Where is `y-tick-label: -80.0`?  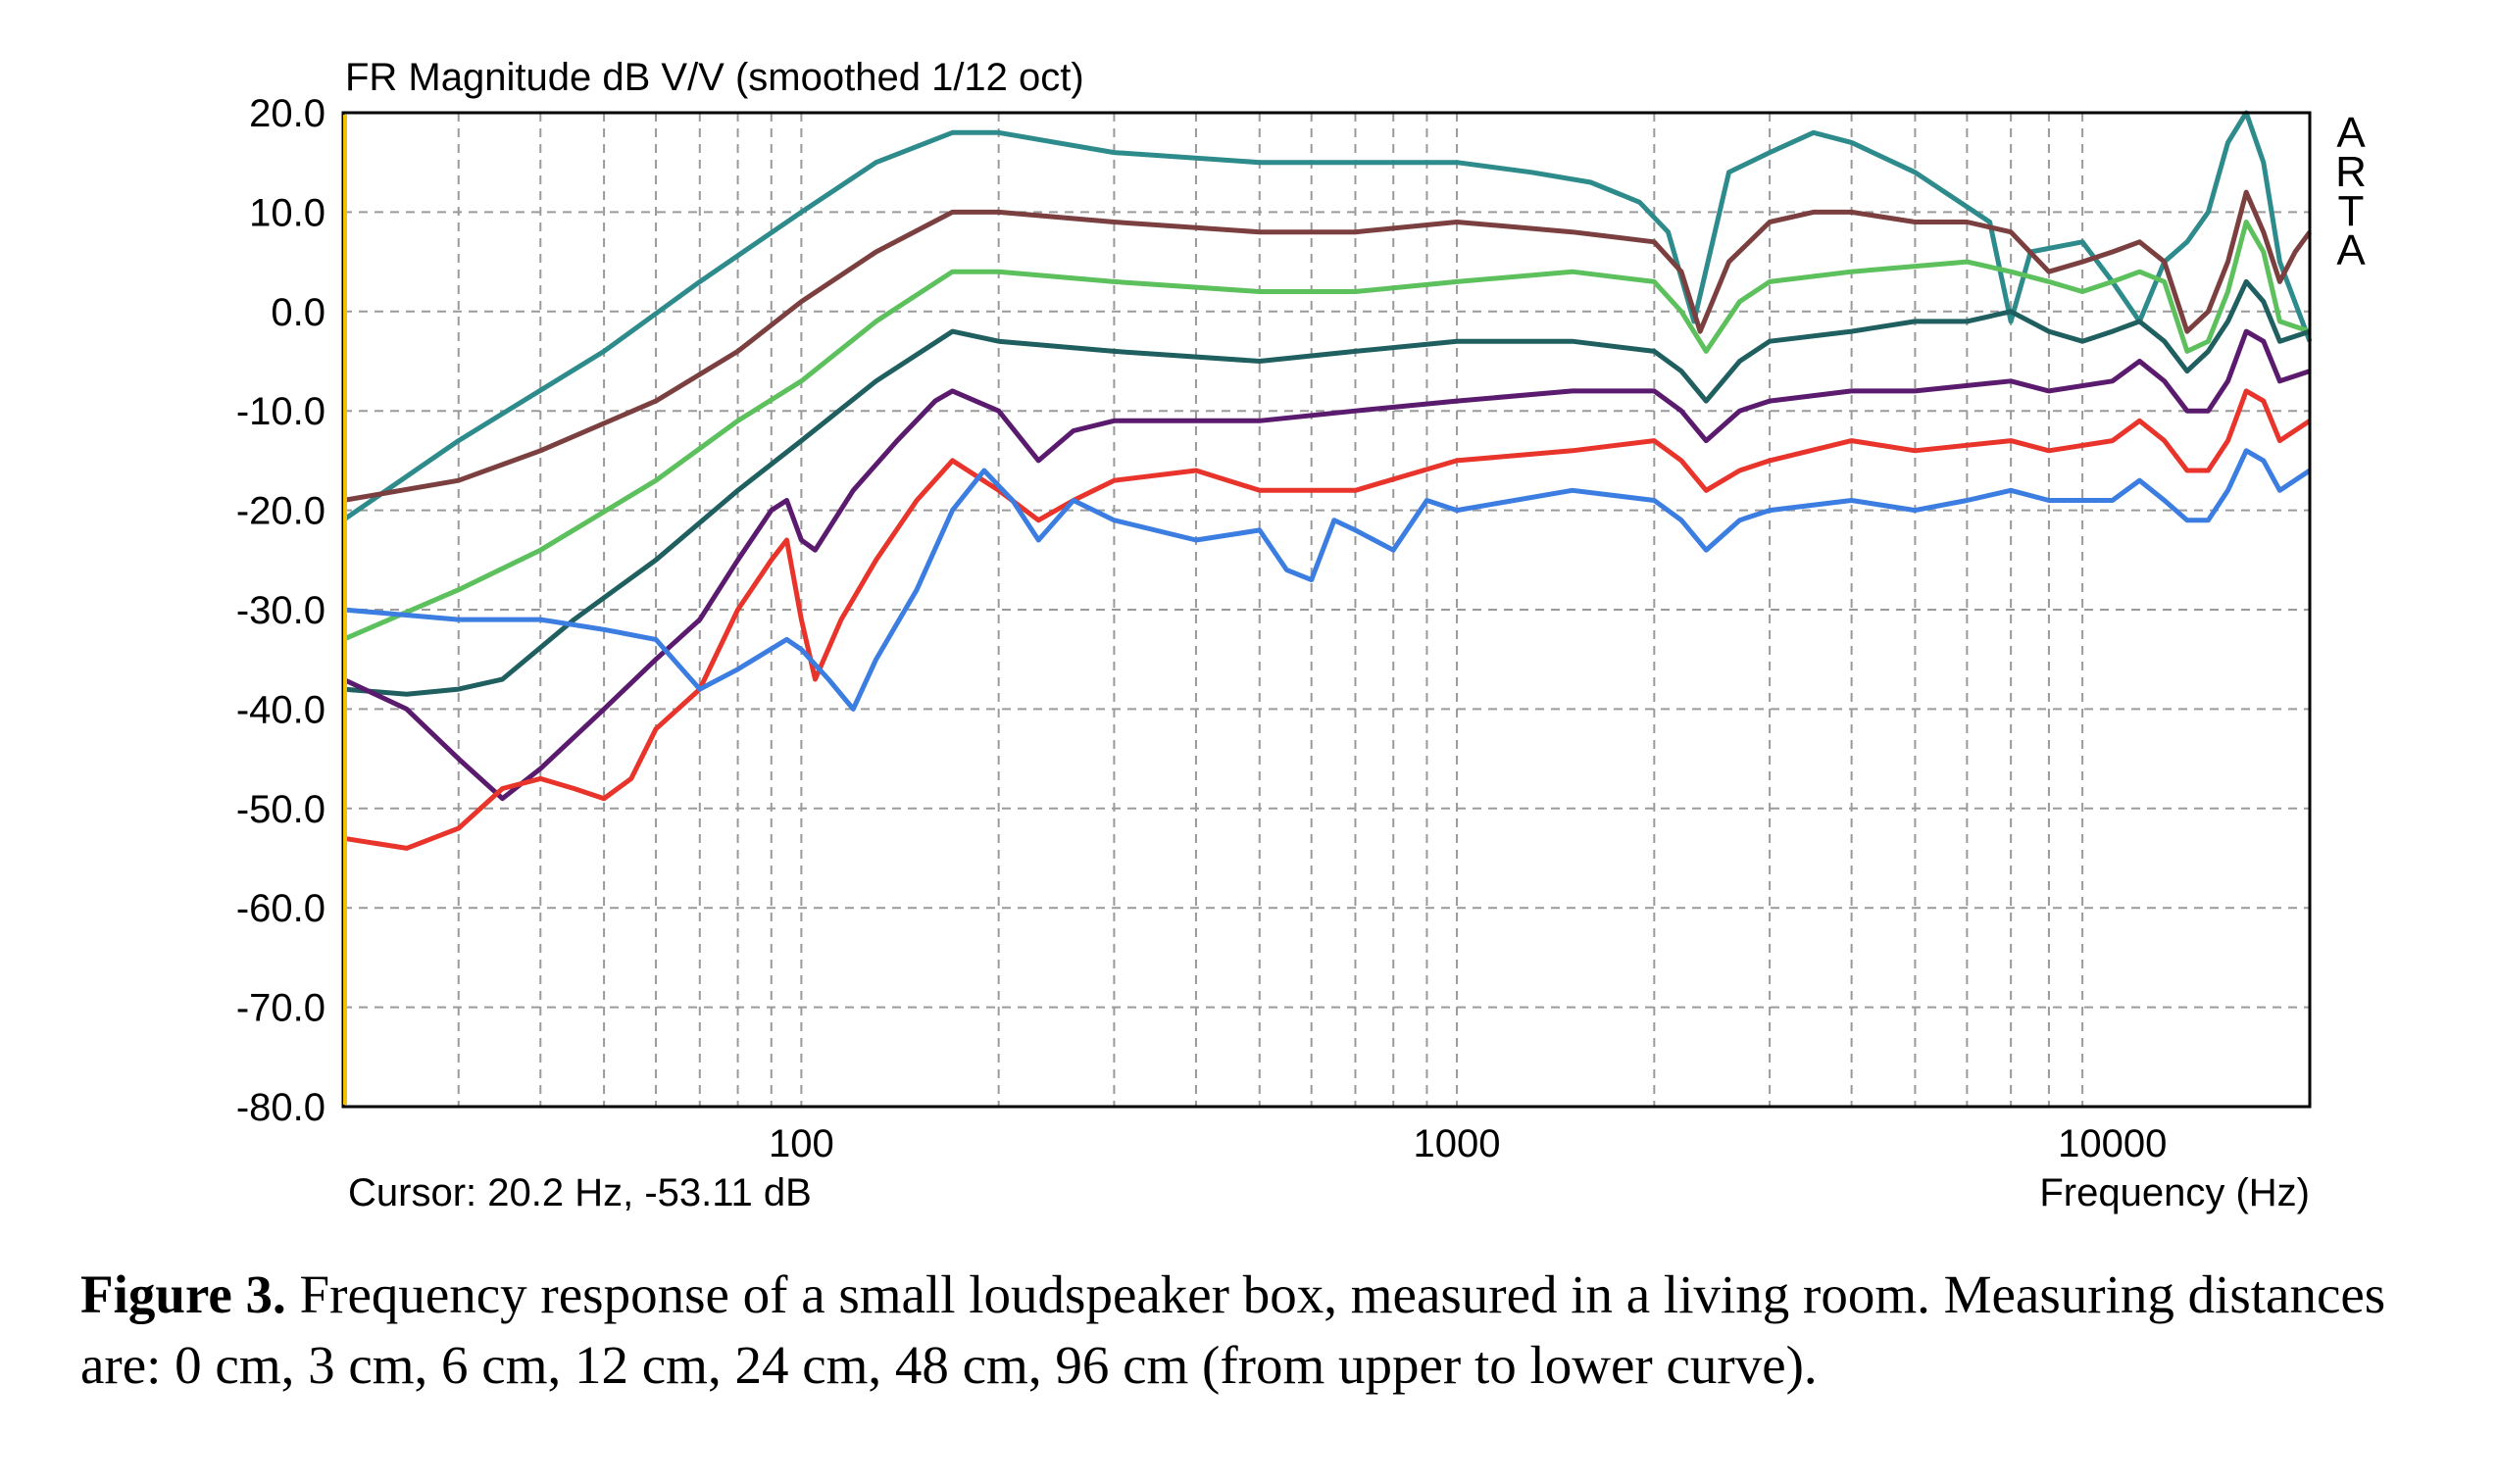 y-tick-label: -80.0 is located at coordinates (280, 1107).